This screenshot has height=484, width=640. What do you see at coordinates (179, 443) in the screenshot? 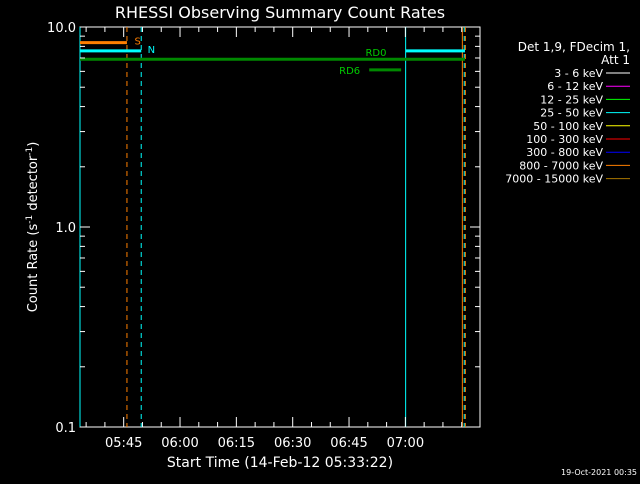
I see `x-tick-label: 06:00` at bounding box center [179, 443].